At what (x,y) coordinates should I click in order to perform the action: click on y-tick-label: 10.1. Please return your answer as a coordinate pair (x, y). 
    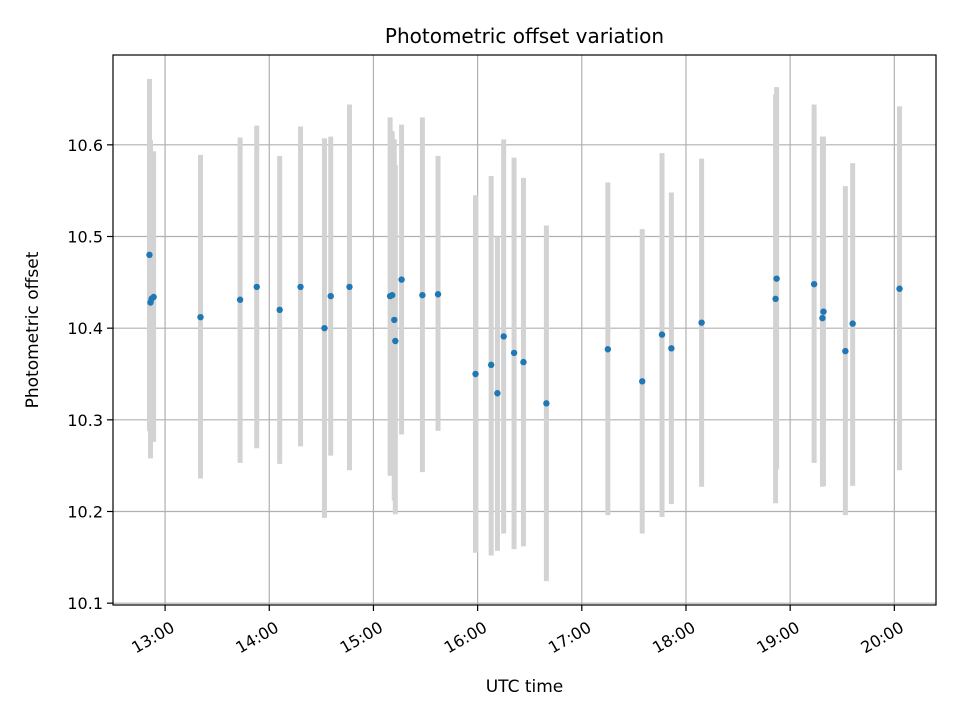
    Looking at the image, I should click on (85, 603).